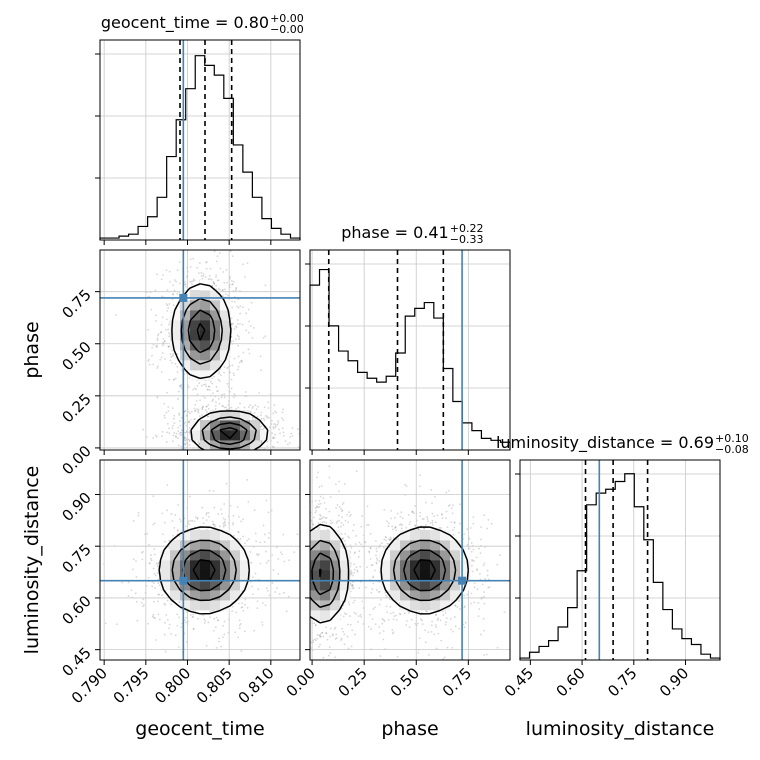  I want to click on upper-error: +0.10, so click(732, 438).